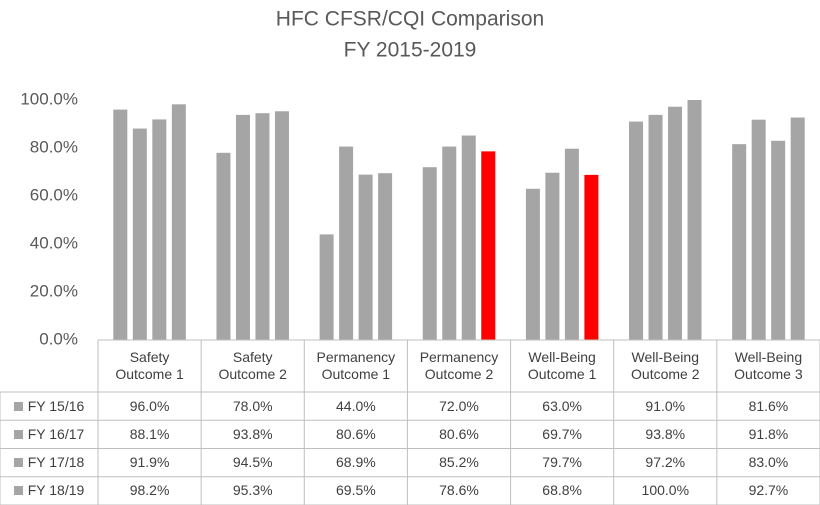 Image resolution: width=820 pixels, height=505 pixels. What do you see at coordinates (56, 433) in the screenshot?
I see `legend-label: FY 16/17` at bounding box center [56, 433].